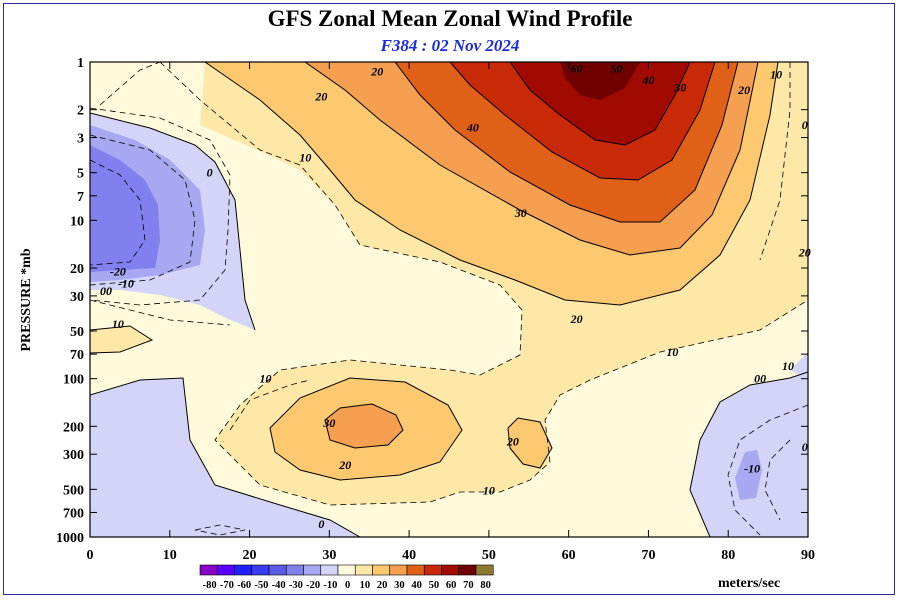 The width and height of the screenshot is (900, 600). Describe the element at coordinates (130, 84) in the screenshot. I see `dashed-contour-10-upper` at that location.